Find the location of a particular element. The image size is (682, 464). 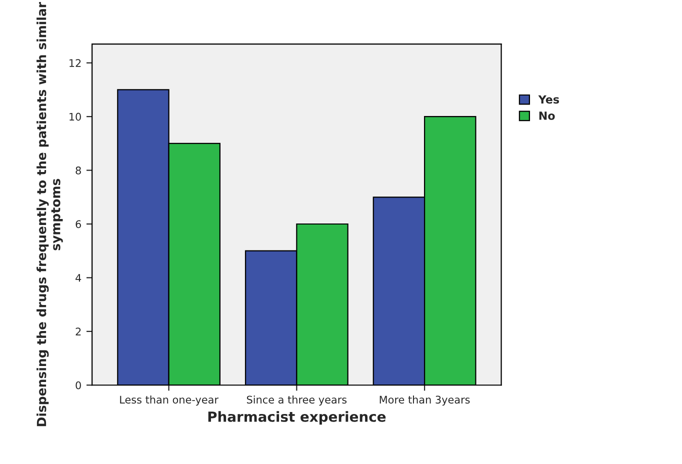

x-tick-label: Since a three years is located at coordinates (296, 401).